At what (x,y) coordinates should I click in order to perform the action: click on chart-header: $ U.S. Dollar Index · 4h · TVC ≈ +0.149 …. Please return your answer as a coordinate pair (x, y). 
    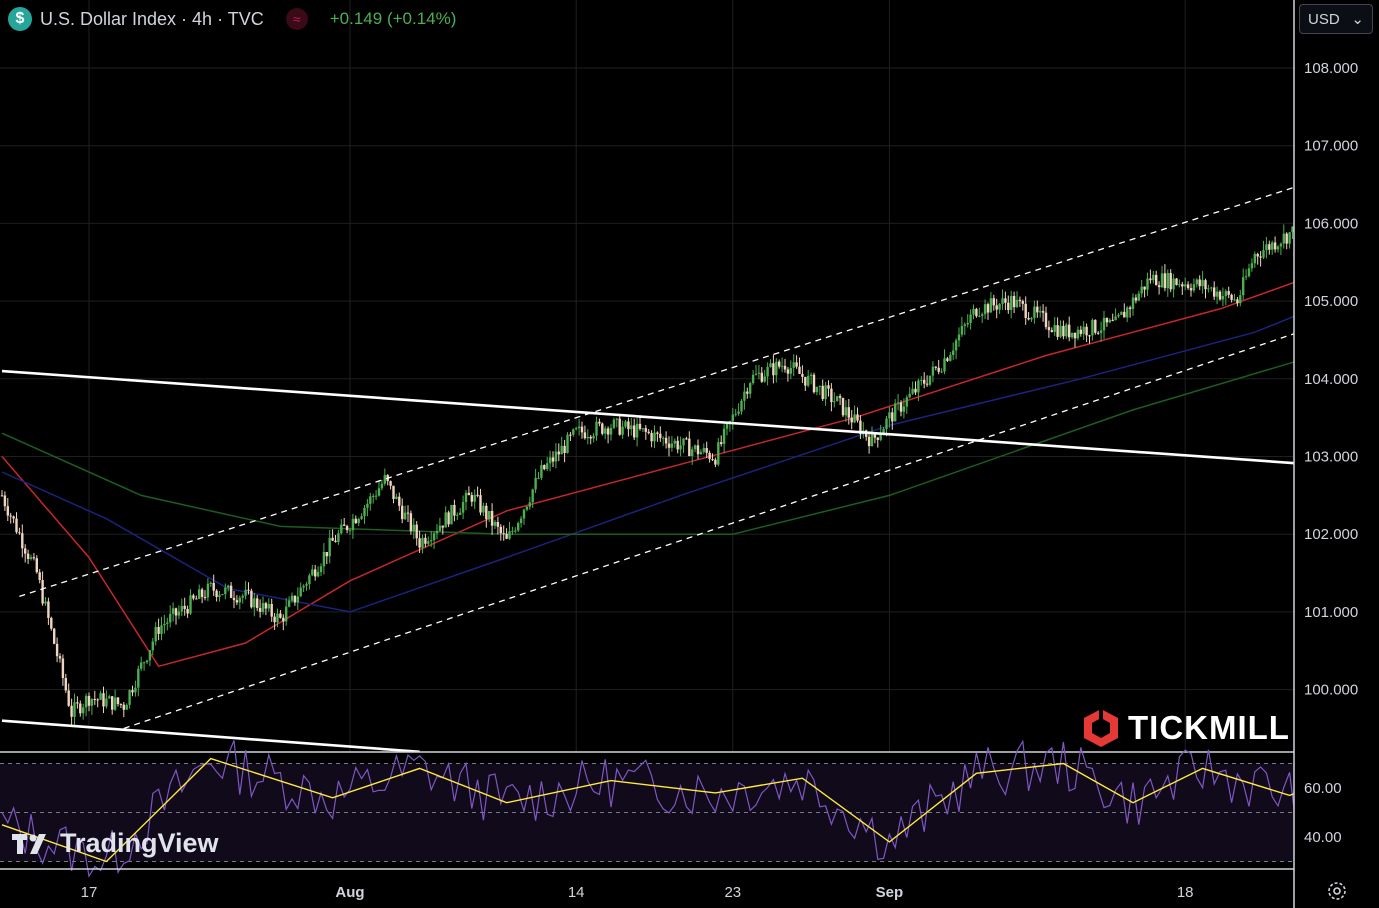
    Looking at the image, I should click on (232, 19).